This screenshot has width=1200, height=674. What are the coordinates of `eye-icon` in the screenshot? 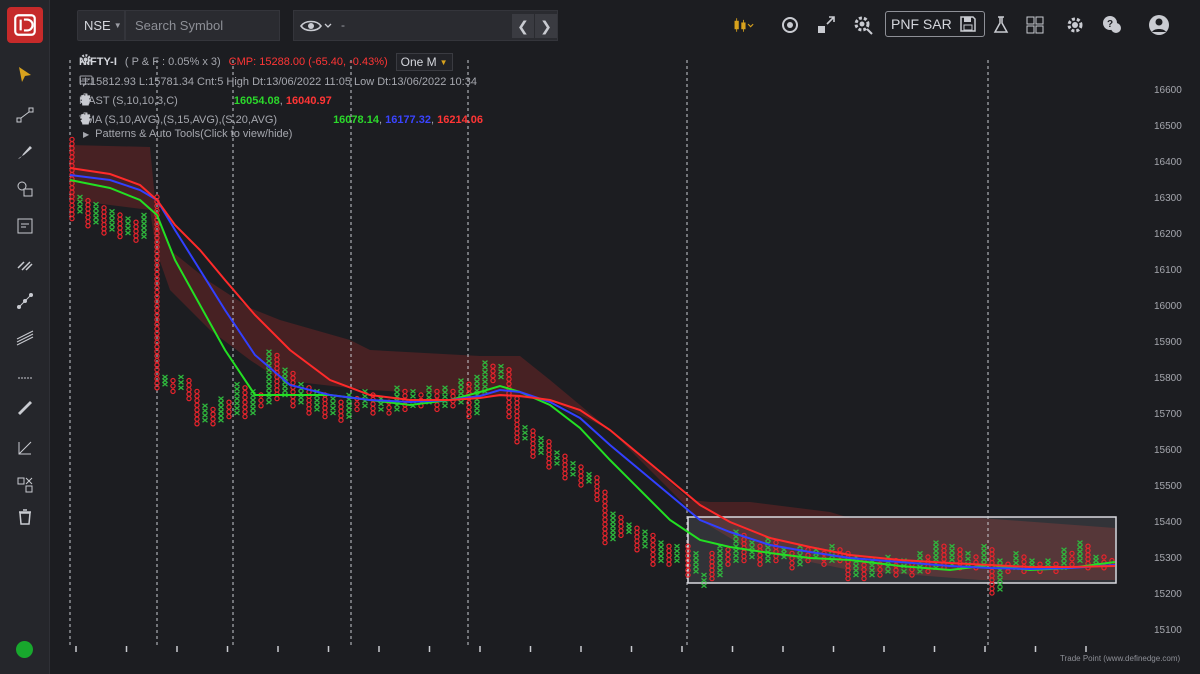 It's located at (318, 26).